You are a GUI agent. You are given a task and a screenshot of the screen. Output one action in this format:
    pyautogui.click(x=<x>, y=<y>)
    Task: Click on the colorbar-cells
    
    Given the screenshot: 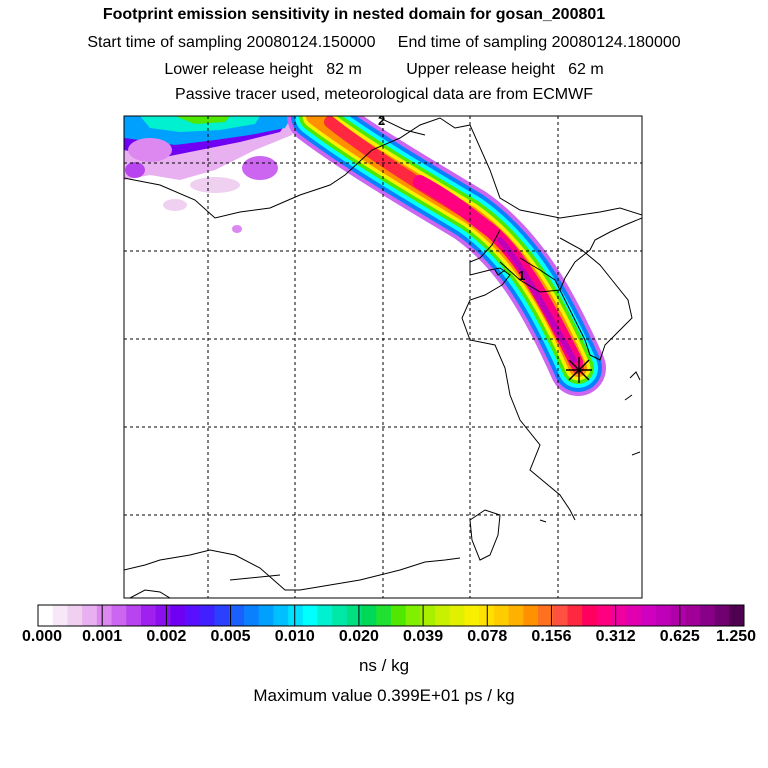 What is the action you would take?
    pyautogui.click(x=391, y=615)
    